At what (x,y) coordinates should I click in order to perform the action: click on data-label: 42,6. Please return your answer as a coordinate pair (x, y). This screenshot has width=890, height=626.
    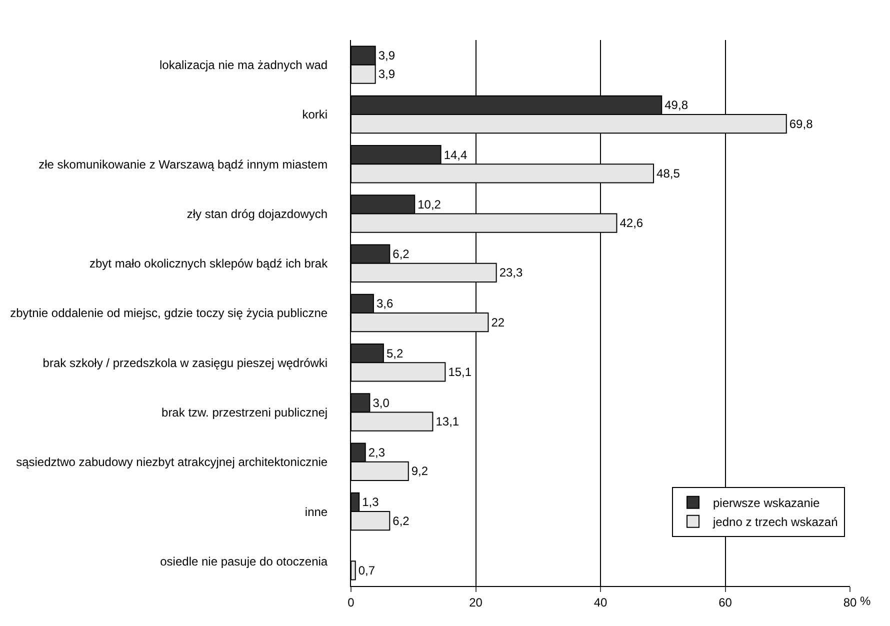
    Looking at the image, I should click on (632, 223).